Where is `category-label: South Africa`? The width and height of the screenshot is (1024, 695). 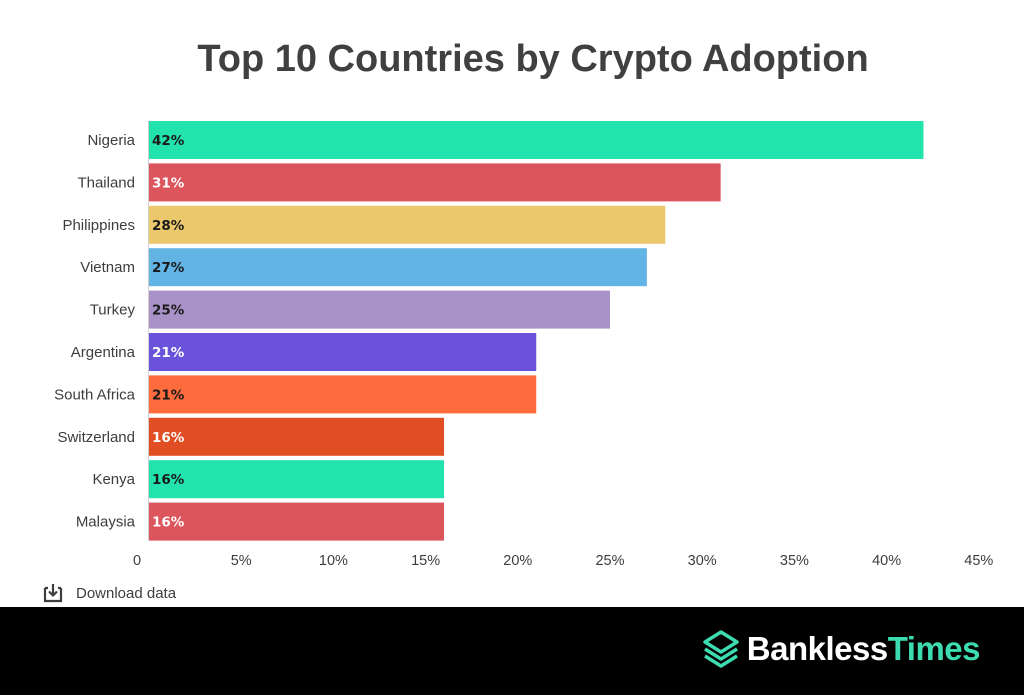
category-label: South Africa is located at coordinates (95, 394).